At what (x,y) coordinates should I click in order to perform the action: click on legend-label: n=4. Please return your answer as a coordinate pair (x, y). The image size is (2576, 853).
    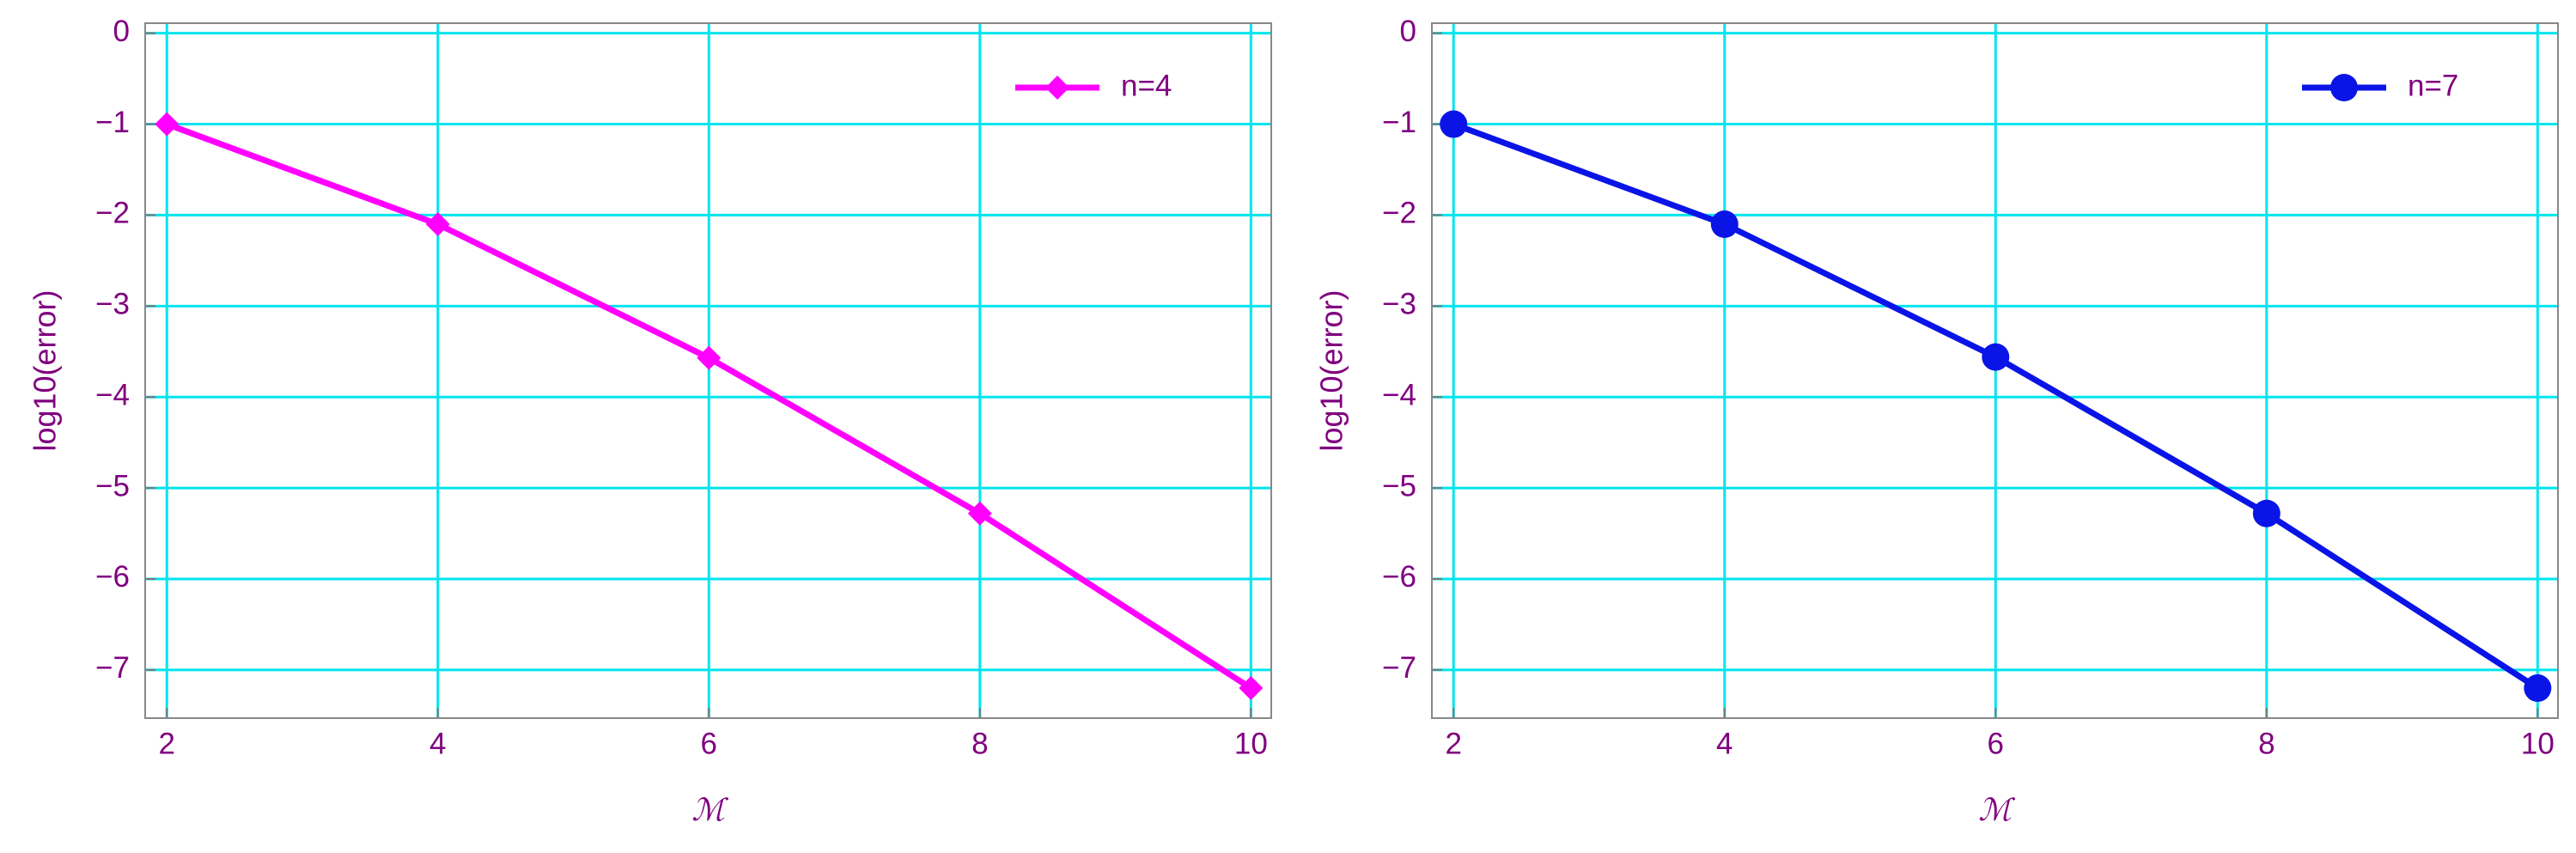
    Looking at the image, I should click on (1146, 85).